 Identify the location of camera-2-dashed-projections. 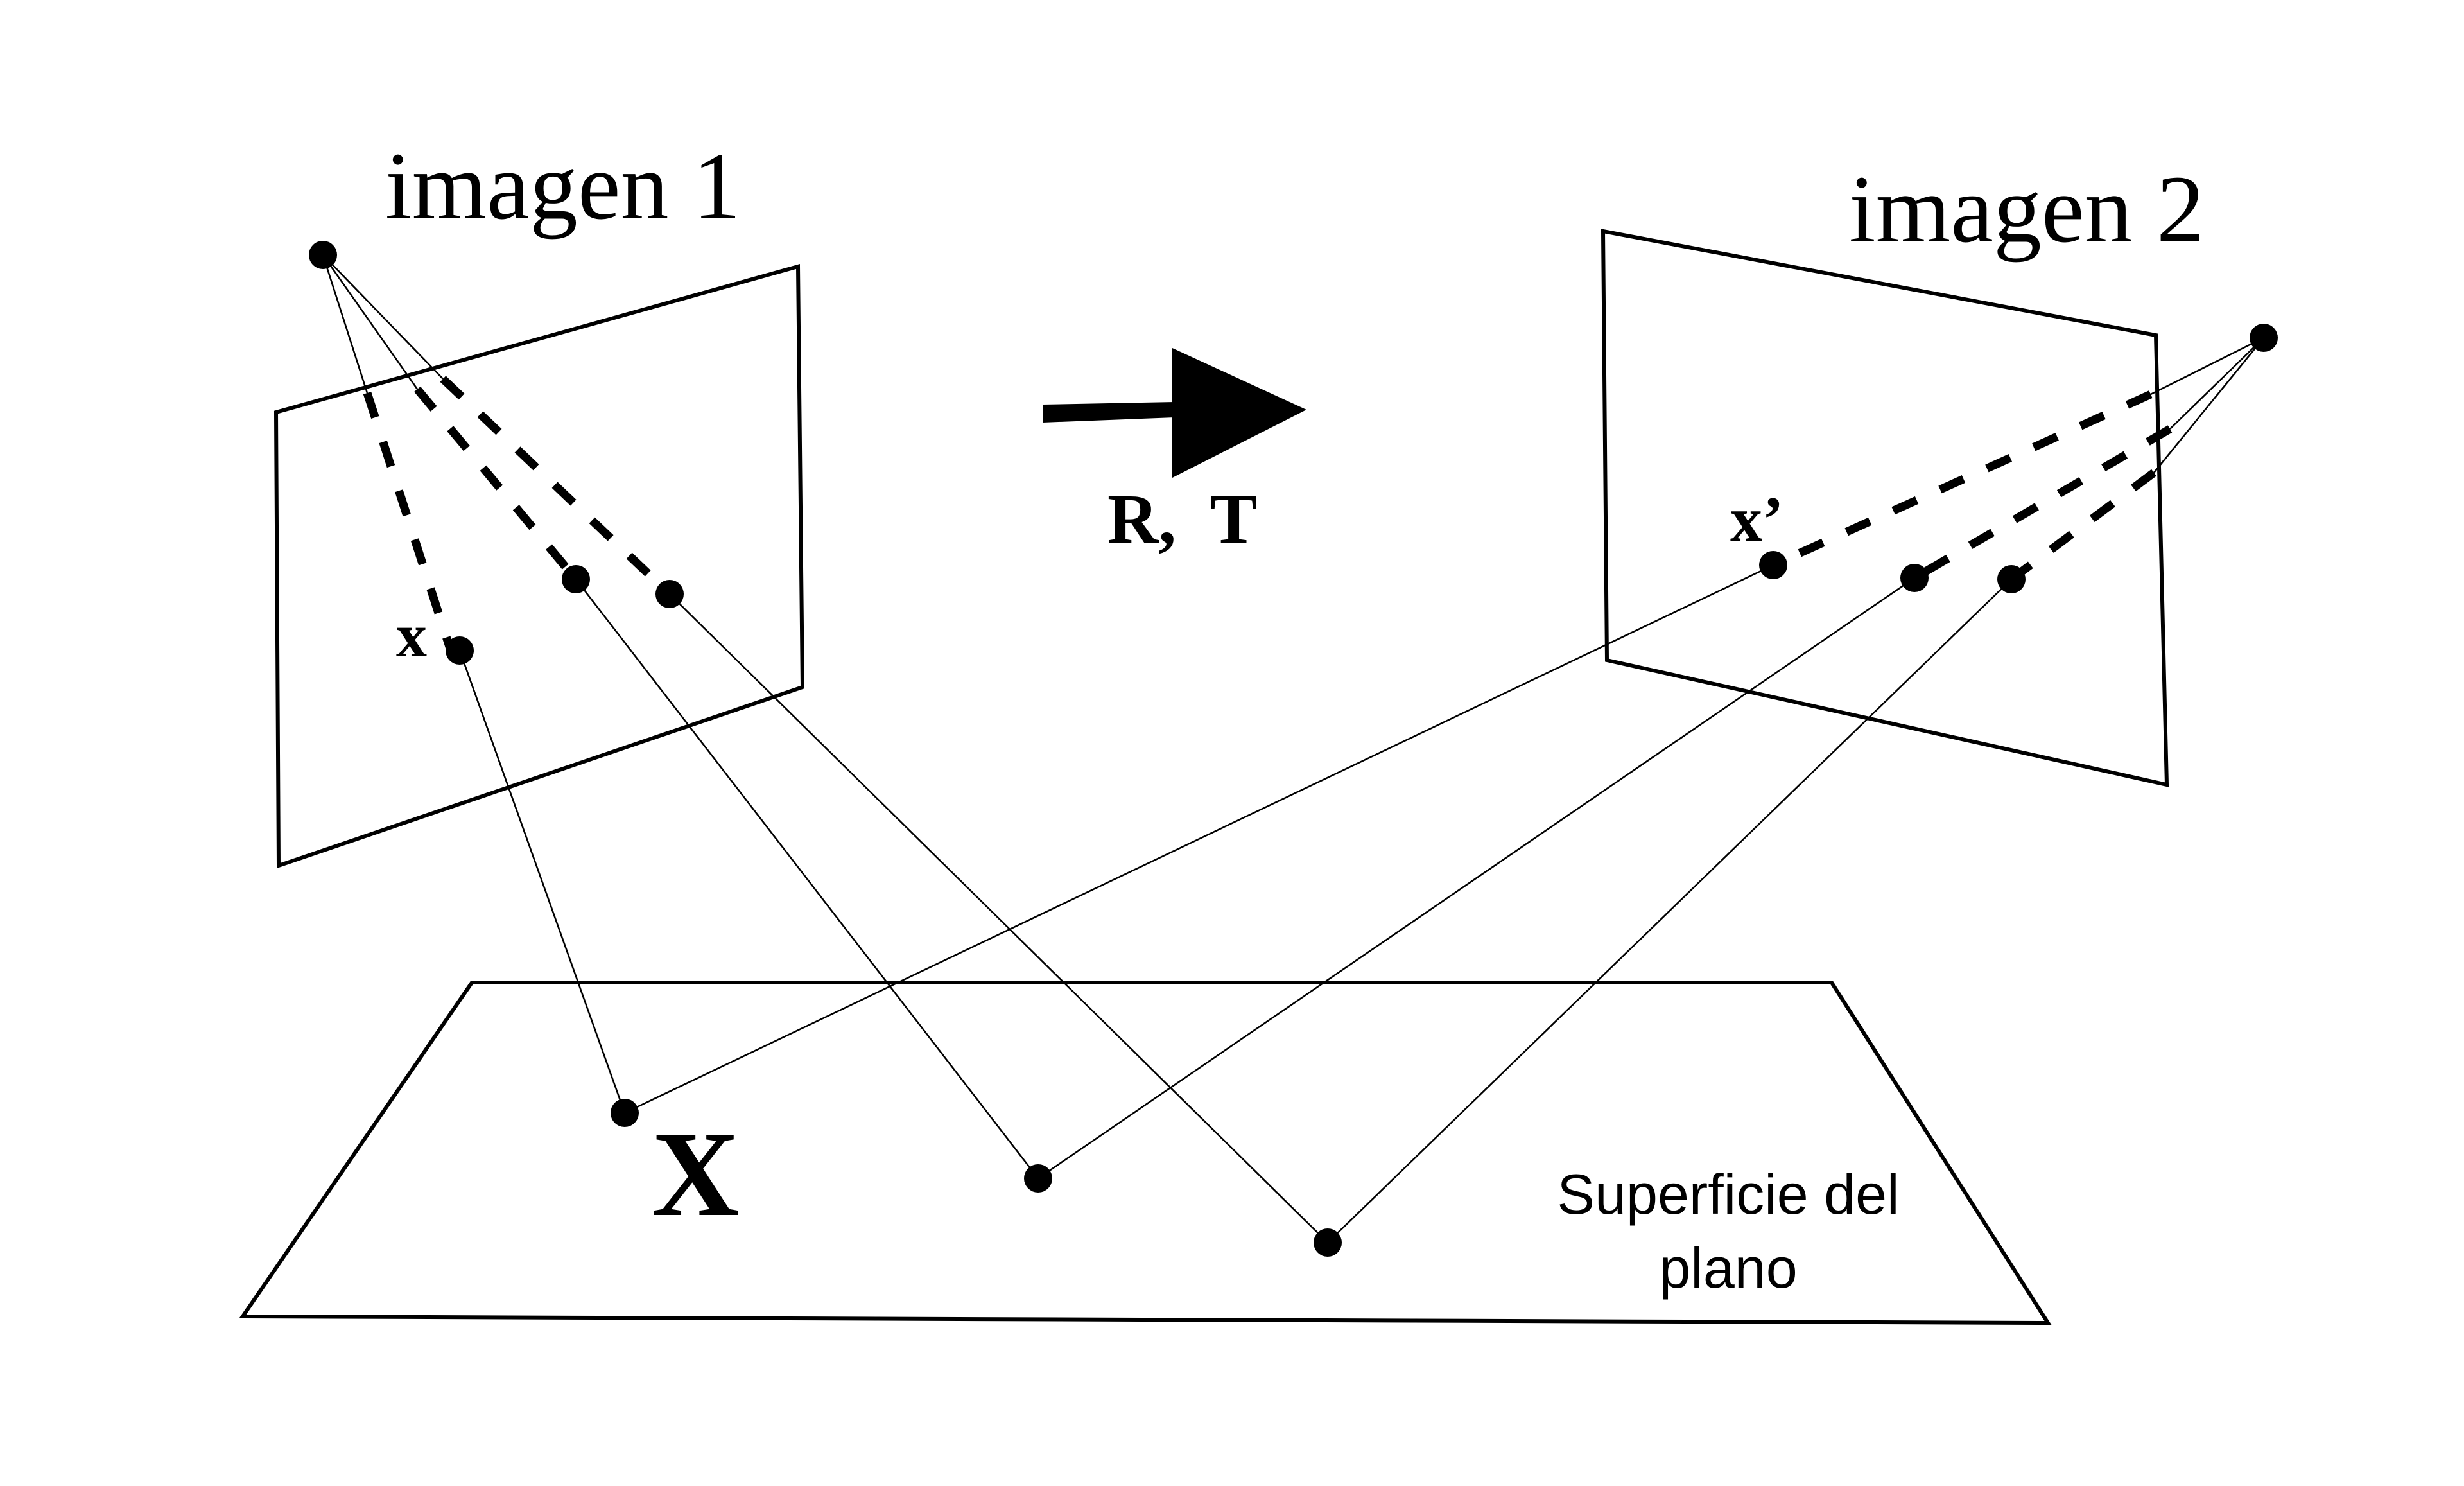
(1972, 487).